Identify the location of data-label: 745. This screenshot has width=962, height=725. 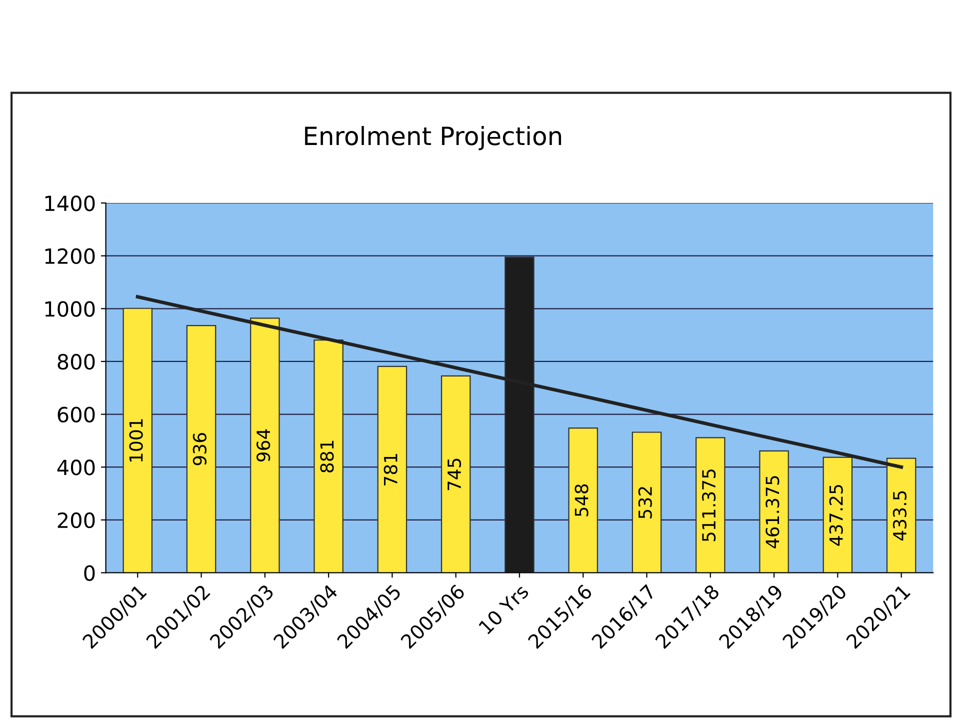
(455, 474).